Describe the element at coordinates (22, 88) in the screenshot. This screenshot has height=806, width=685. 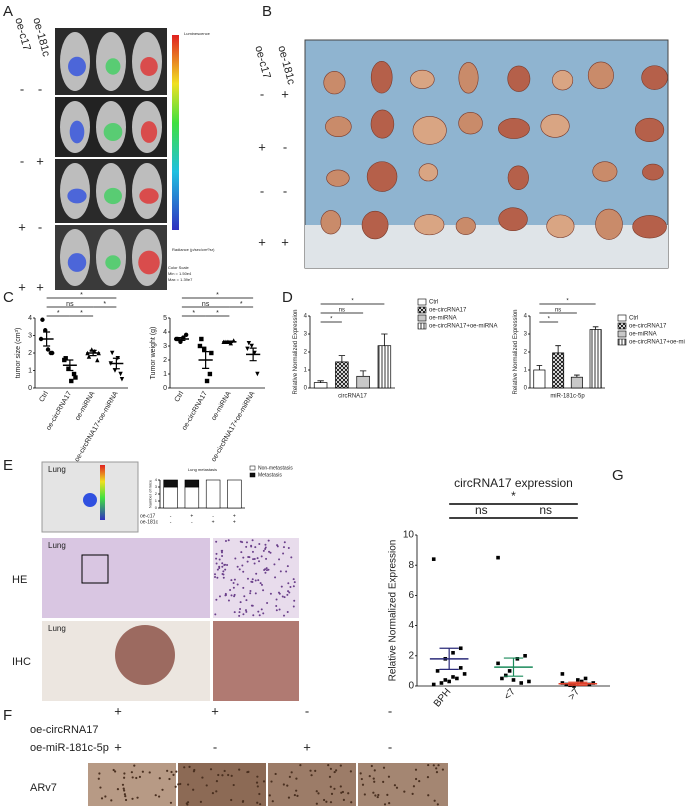
I see `sign: -` at that location.